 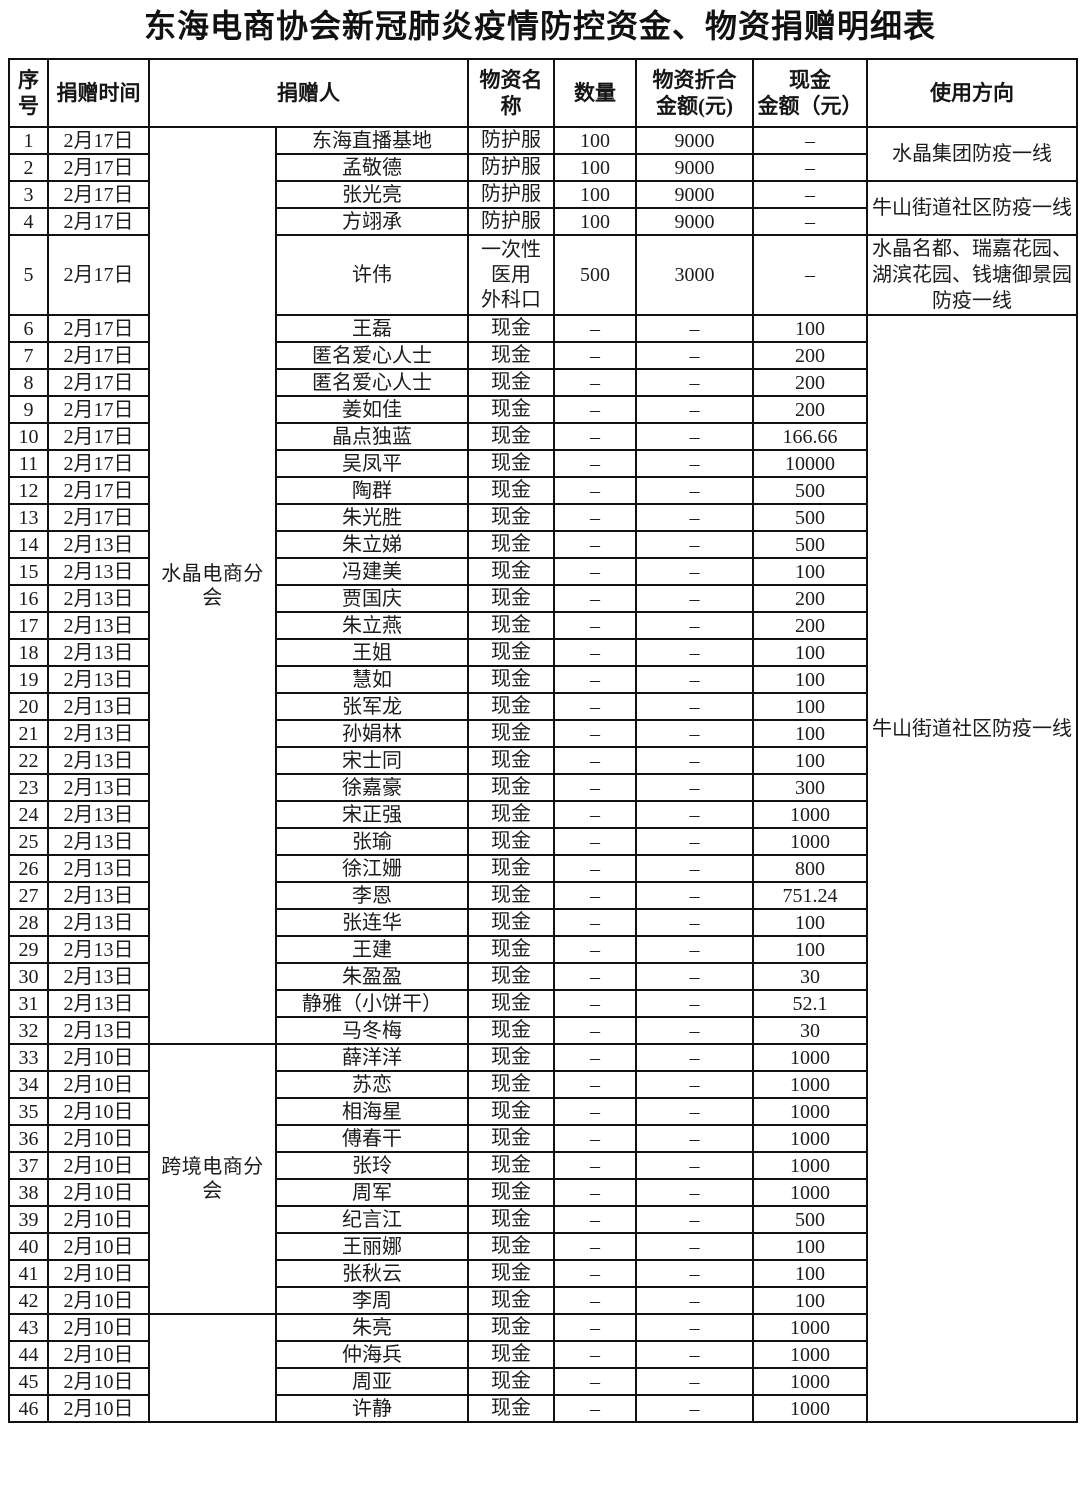 I want to click on cell-no: 45, so click(x=28, y=1381).